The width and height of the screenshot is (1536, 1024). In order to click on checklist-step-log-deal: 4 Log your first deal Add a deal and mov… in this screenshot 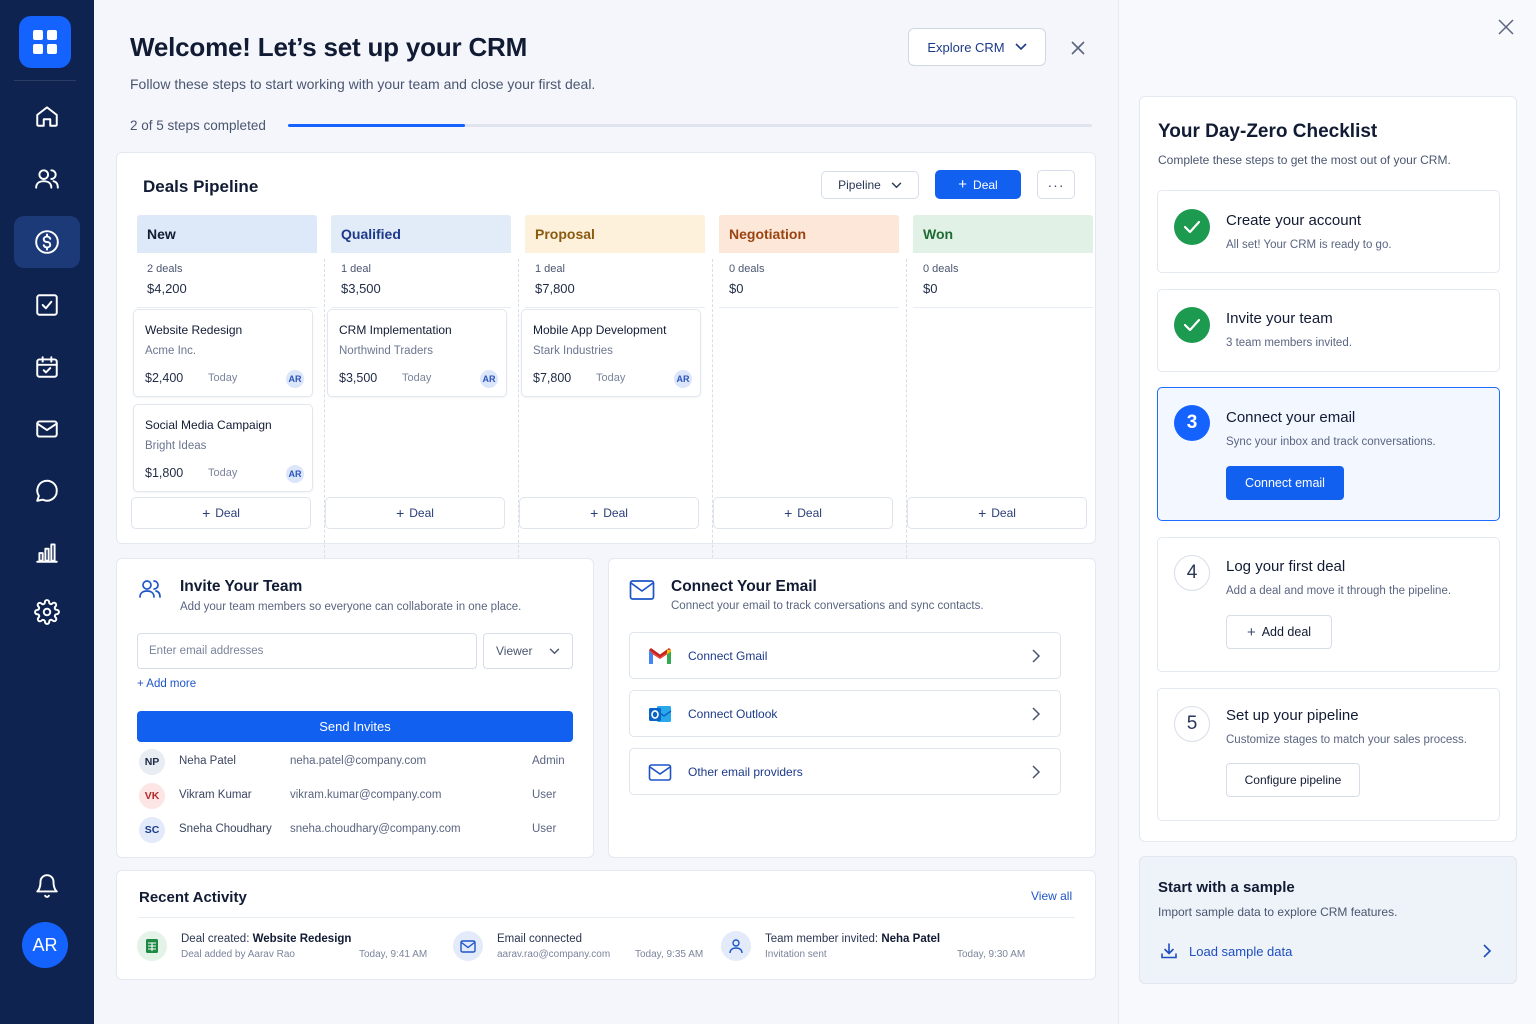, I will do `click(1328, 604)`.